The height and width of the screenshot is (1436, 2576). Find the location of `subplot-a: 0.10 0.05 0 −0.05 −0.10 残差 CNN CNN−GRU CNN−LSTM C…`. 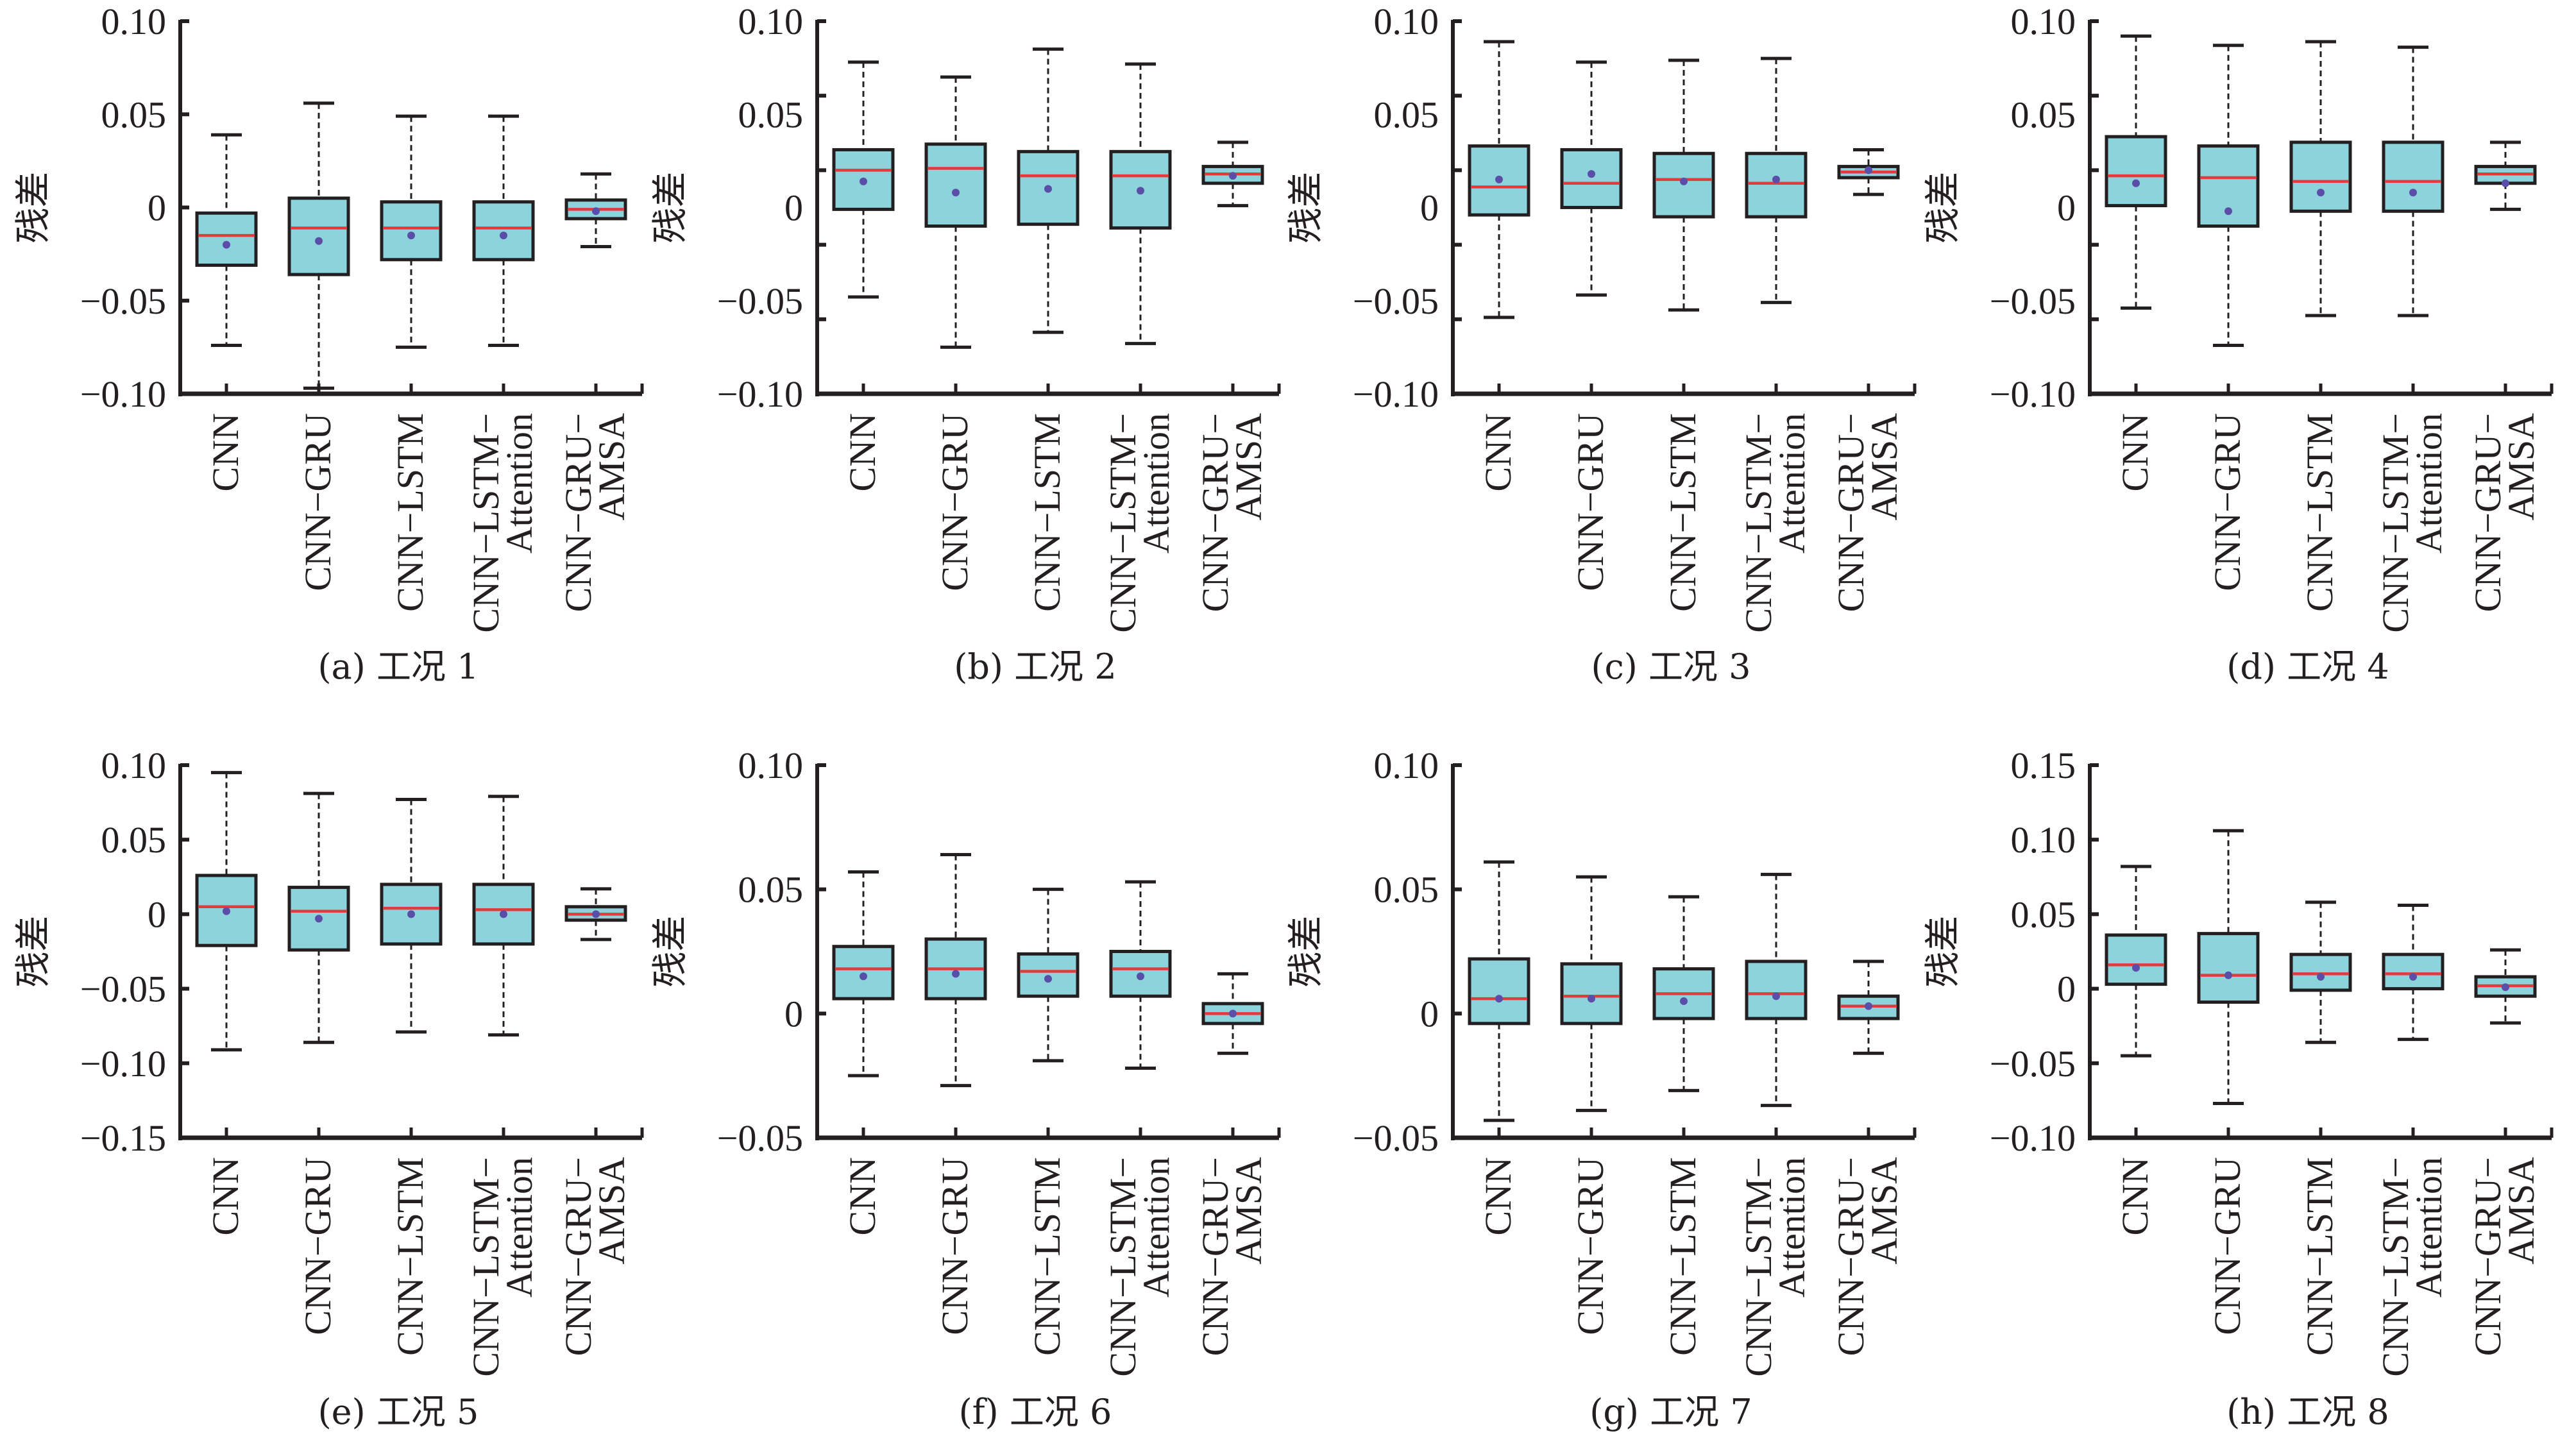

subplot-a: 0.10 0.05 0 −0.05 −0.10 残差 CNN CNN−GRU CNN−LSTM C… is located at coordinates (328, 344).